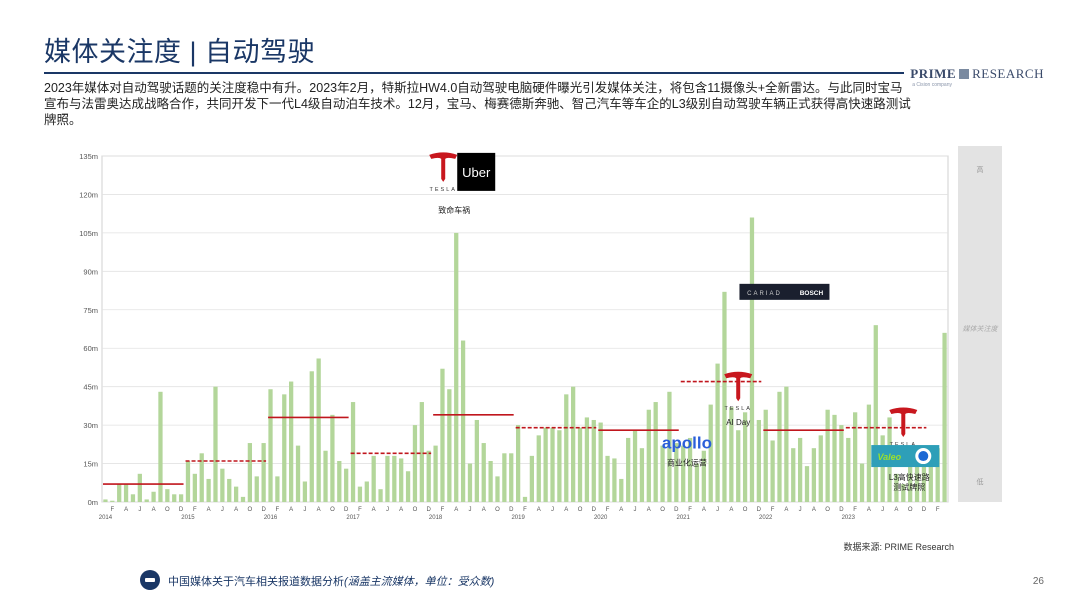 This screenshot has width=1080, height=608. I want to click on side-panel-high: 高, so click(980, 169).